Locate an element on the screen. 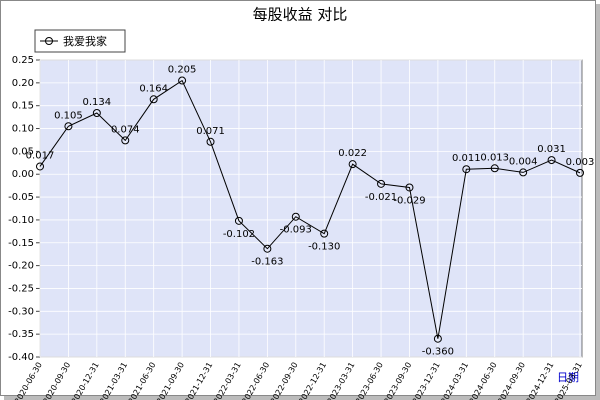 The width and height of the screenshot is (600, 400). value-label: 0.205 is located at coordinates (182, 70).